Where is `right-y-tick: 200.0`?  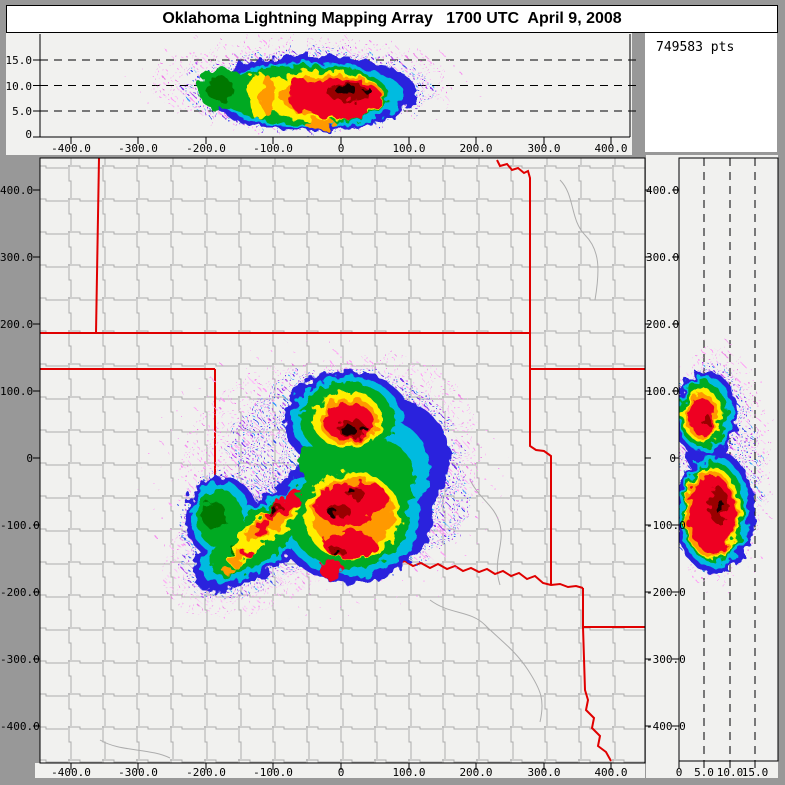 right-y-tick: 200.0 is located at coordinates (663, 324).